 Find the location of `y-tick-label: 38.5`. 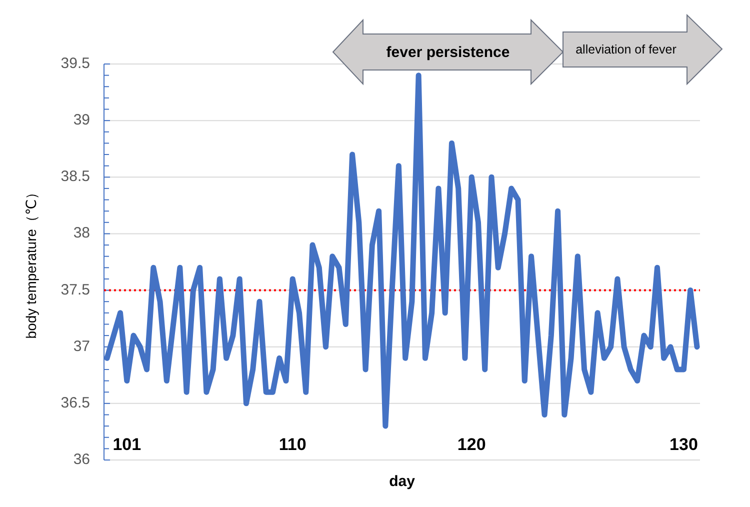

y-tick-label: 38.5 is located at coordinates (75, 177).